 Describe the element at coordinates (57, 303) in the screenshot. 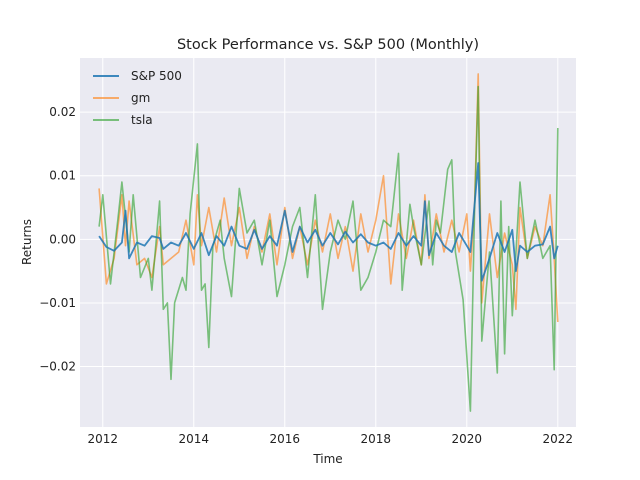

I see `y-tick-label: −0.01` at that location.